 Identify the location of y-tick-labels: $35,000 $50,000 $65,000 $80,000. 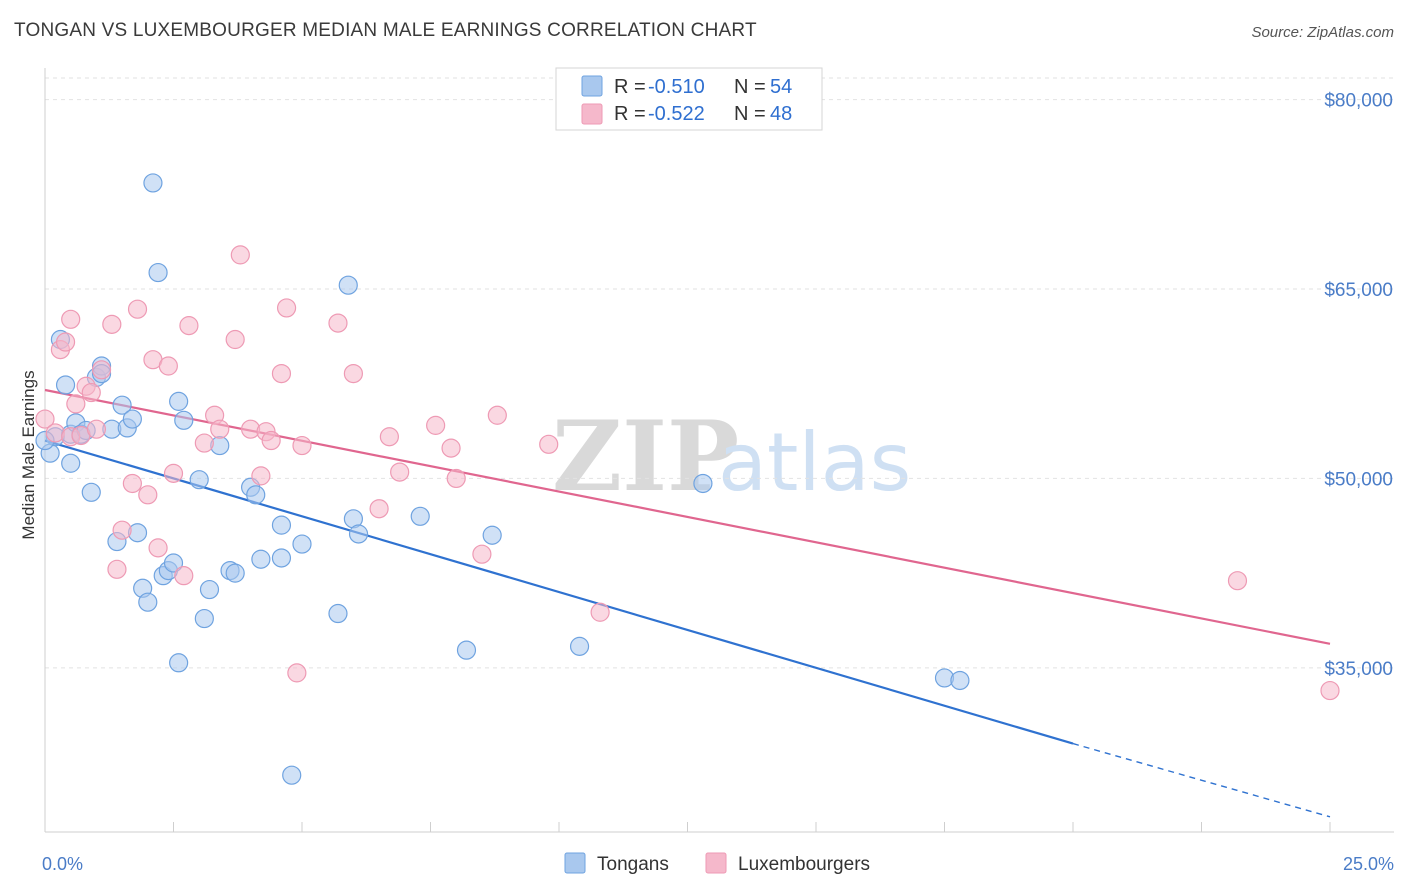
(1358, 385).